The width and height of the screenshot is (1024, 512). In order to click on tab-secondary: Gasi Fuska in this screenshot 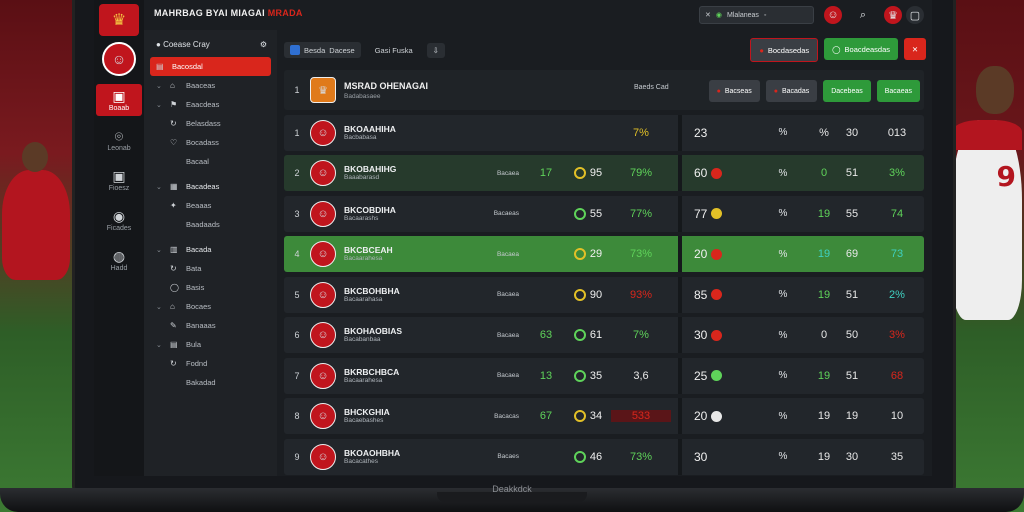, I will do `click(393, 50)`.